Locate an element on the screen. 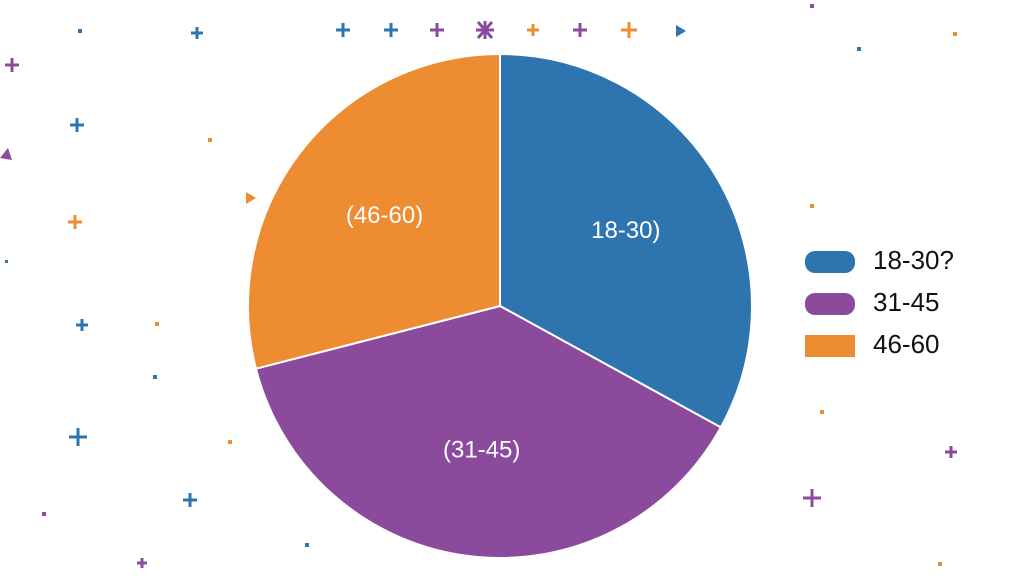 Image resolution: width=1024 pixels, height=576 pixels. legend-label: 31-45 is located at coordinates (906, 302).